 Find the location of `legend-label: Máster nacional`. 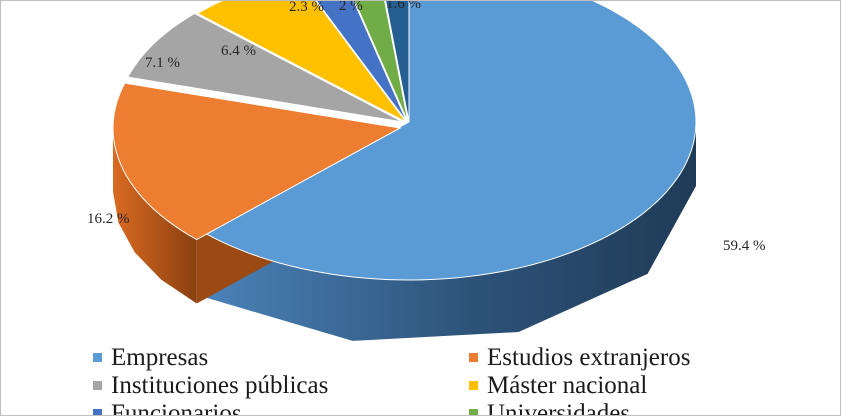

legend-label: Máster nacional is located at coordinates (567, 385).